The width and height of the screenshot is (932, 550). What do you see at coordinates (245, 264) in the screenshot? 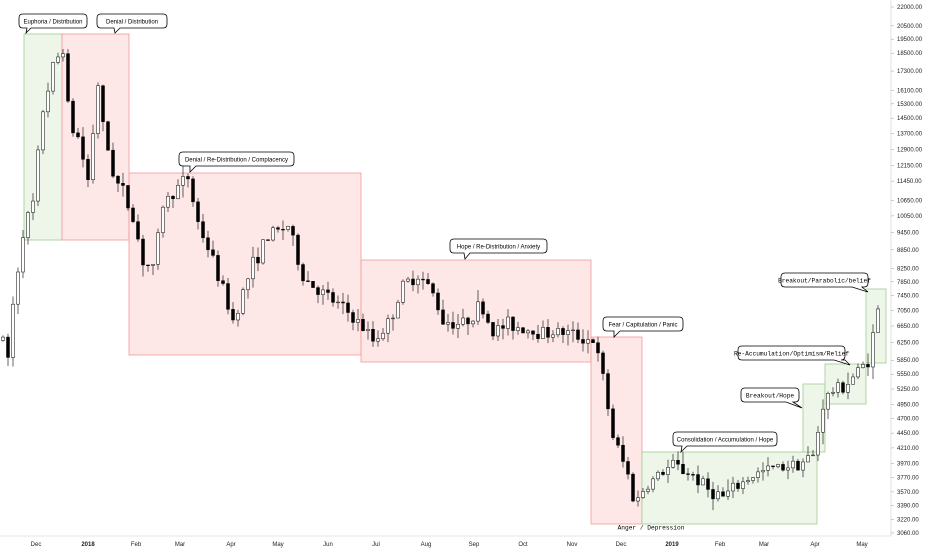
I see `zone-redistribution` at bounding box center [245, 264].